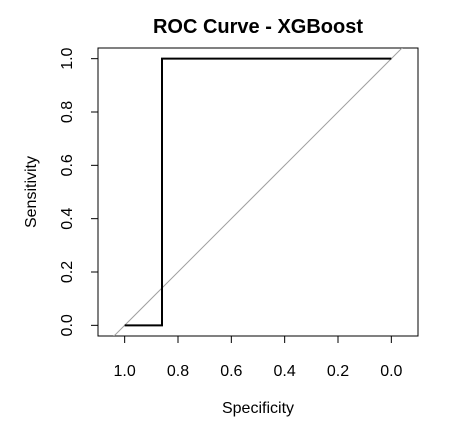 The width and height of the screenshot is (471, 438). Describe the element at coordinates (258, 408) in the screenshot. I see `x-axis-label: Specificity` at that location.